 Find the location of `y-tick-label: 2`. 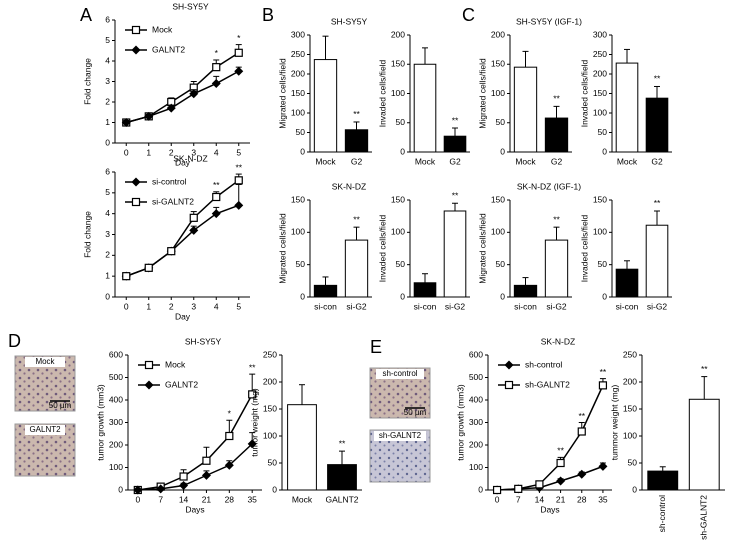

y-tick-label: 2 is located at coordinates (107, 255).